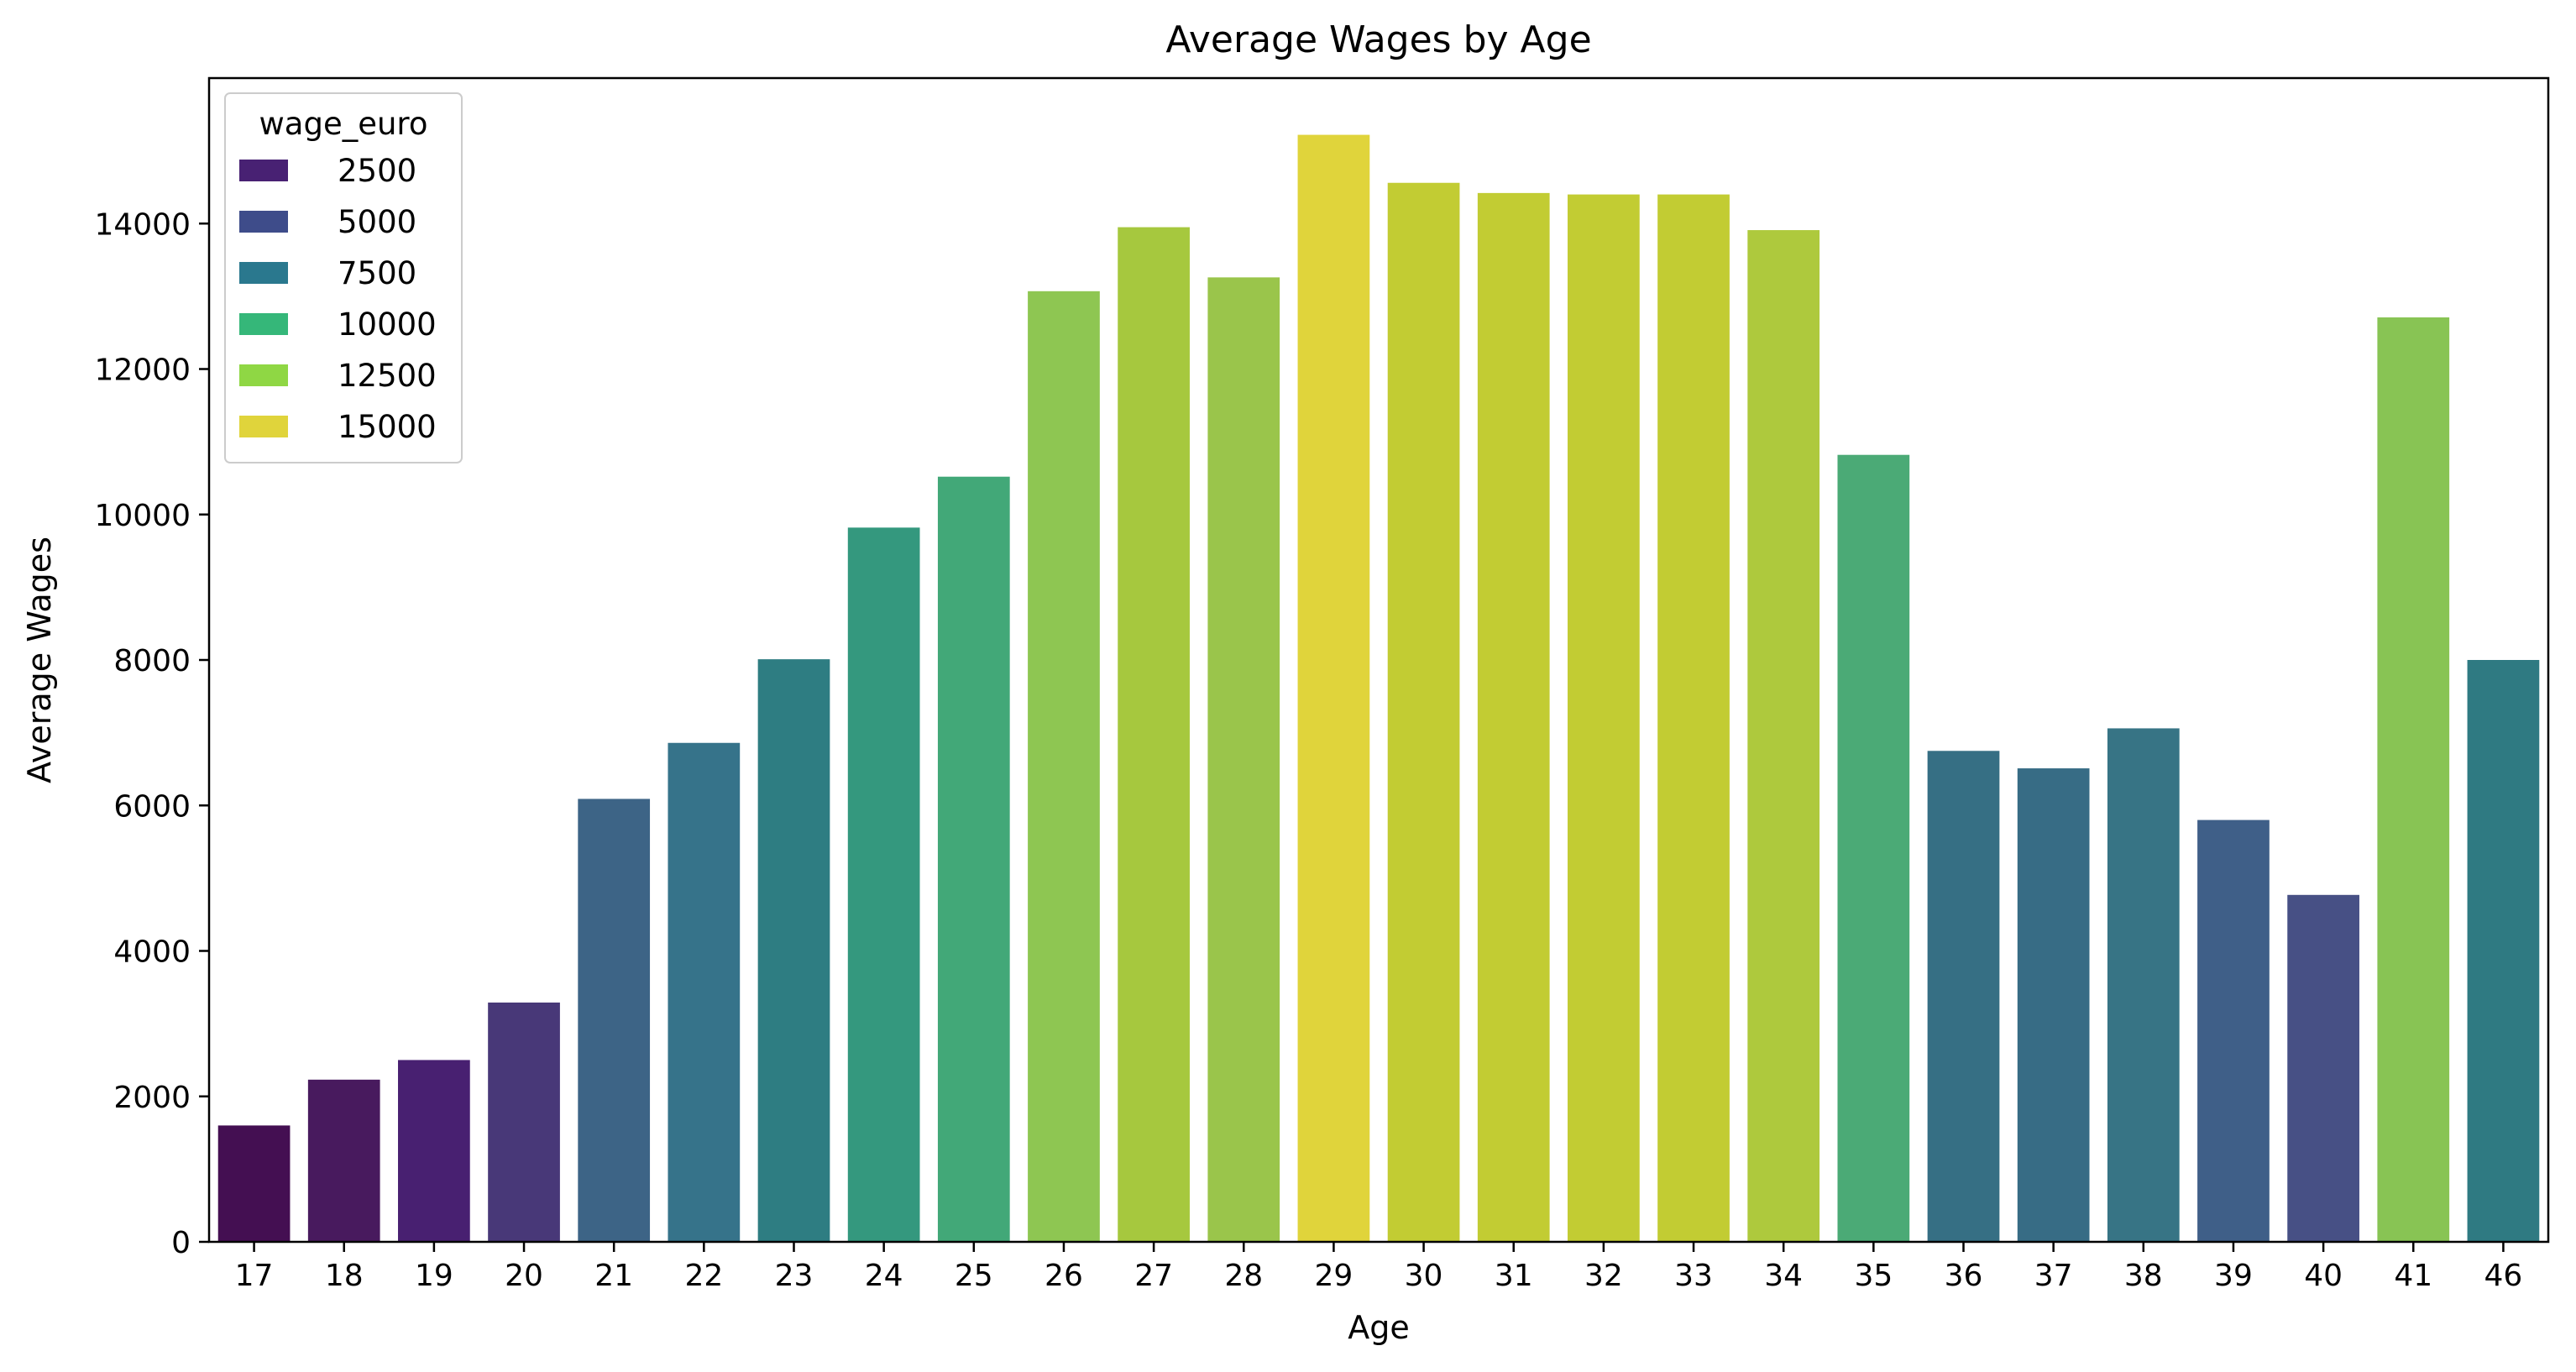 The height and width of the screenshot is (1372, 2576). What do you see at coordinates (1783, 1276) in the screenshot?
I see `x-tick-label: 34` at bounding box center [1783, 1276].